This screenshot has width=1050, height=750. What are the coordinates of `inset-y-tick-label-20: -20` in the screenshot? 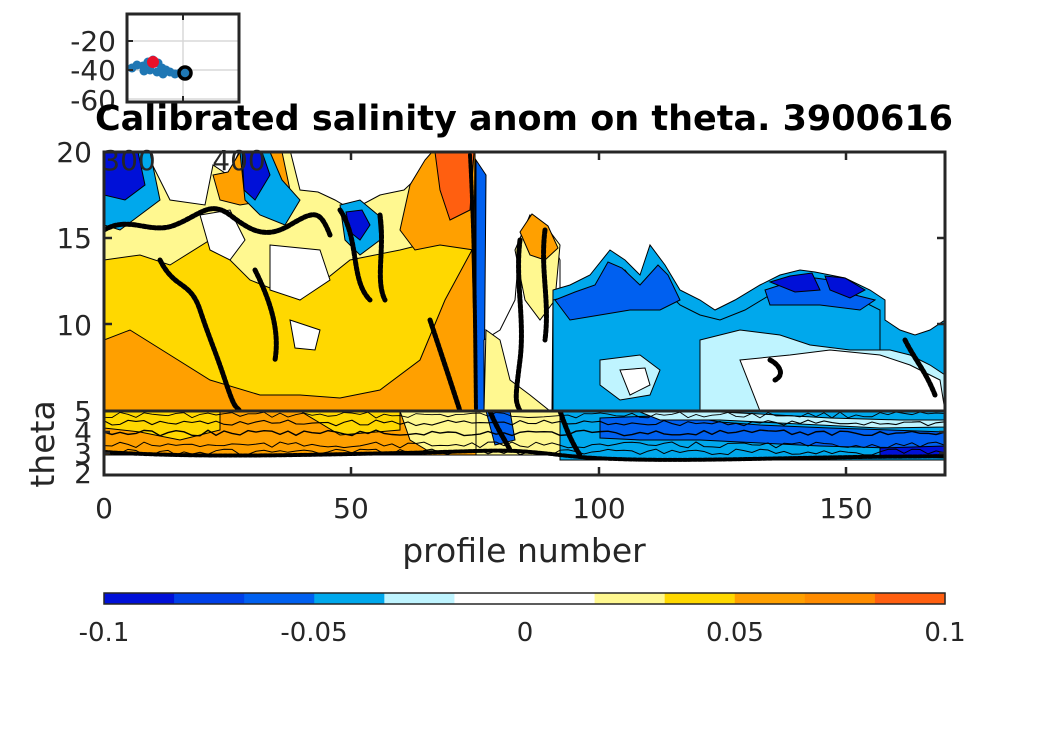 It's located at (93, 41).